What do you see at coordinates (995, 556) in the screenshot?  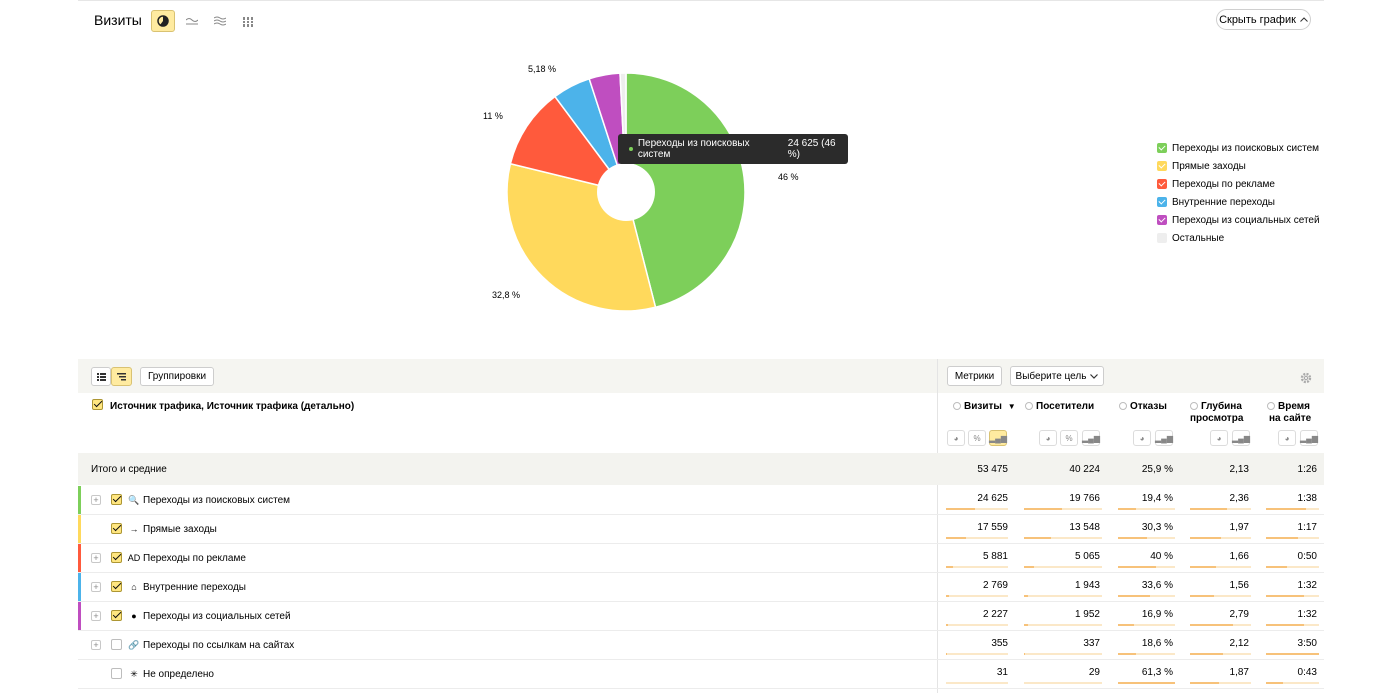 I see `row-value: 5 881` at bounding box center [995, 556].